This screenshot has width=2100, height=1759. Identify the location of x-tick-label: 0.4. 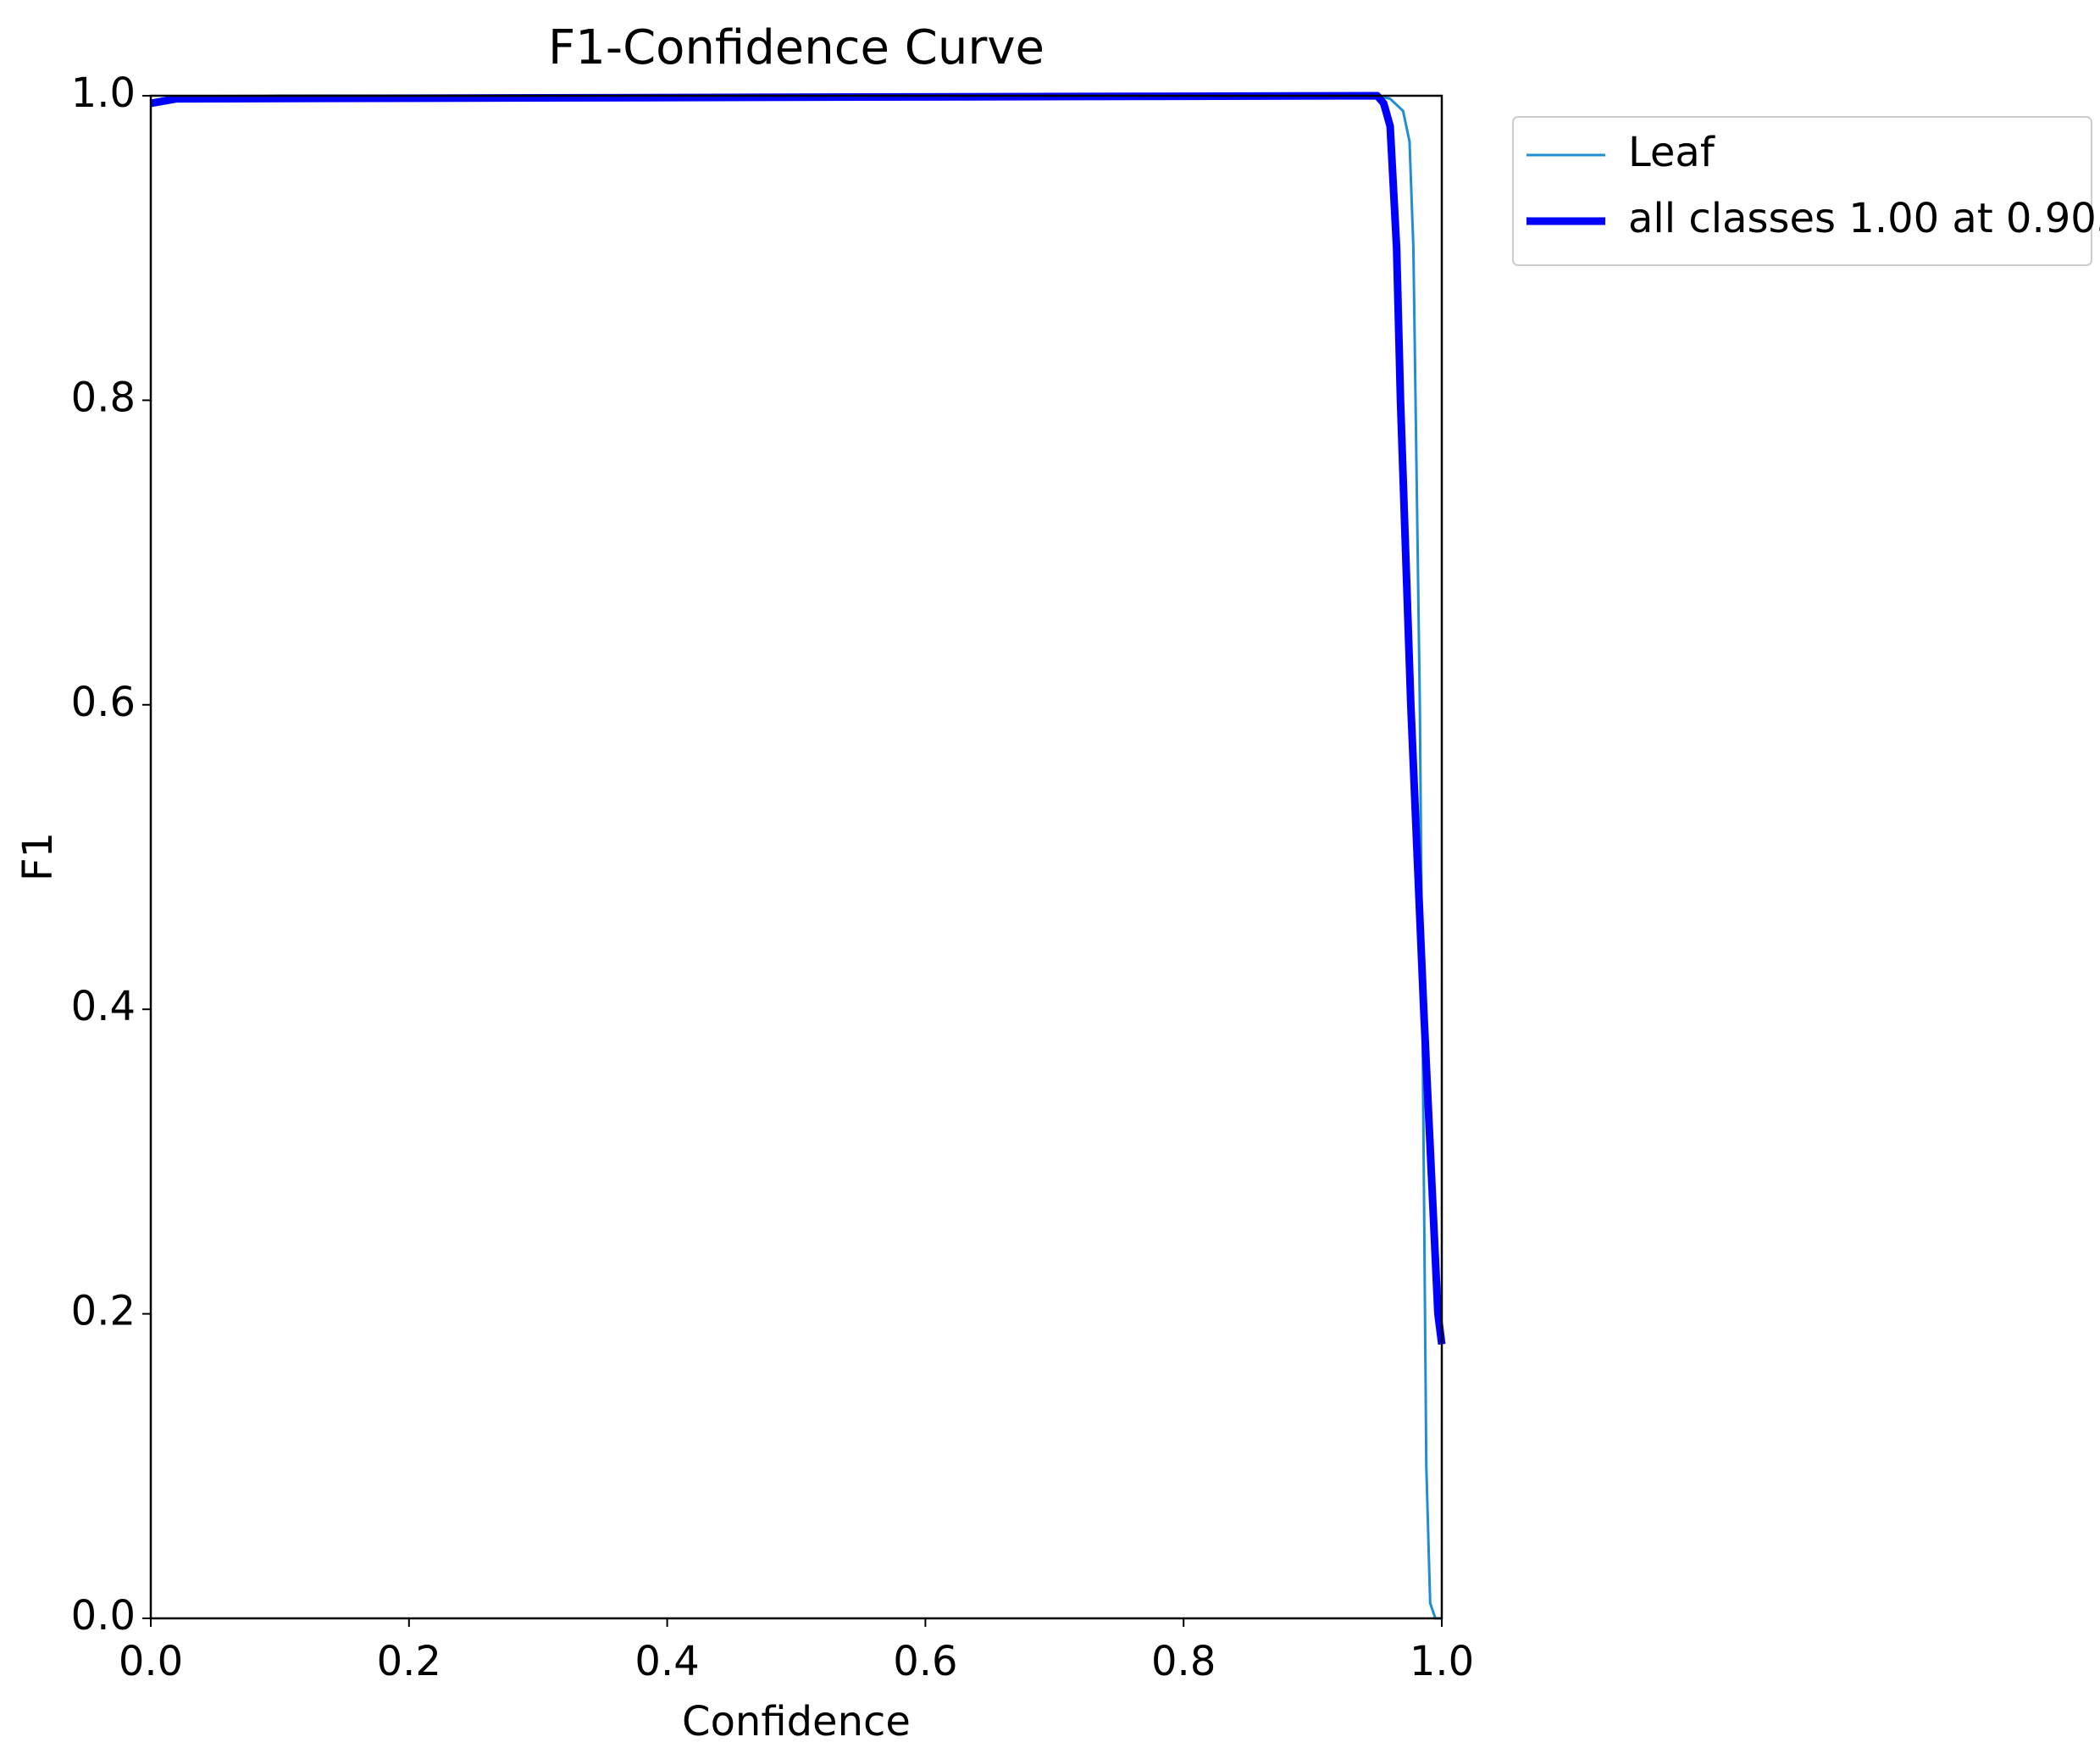
(666, 1661).